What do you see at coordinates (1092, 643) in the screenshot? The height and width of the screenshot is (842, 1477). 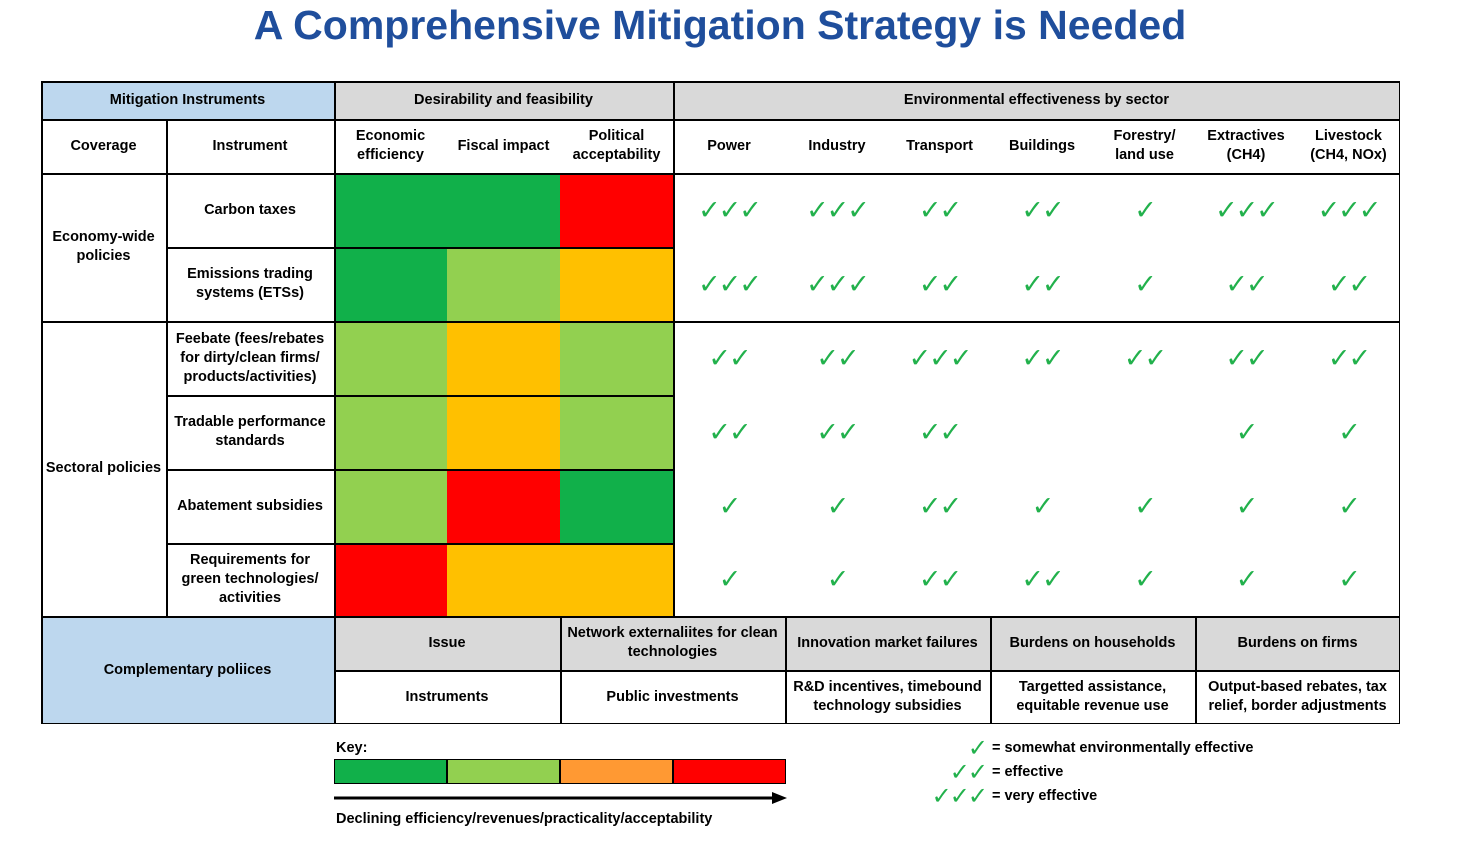 I see `complementary-issue: Burdens on households` at bounding box center [1092, 643].